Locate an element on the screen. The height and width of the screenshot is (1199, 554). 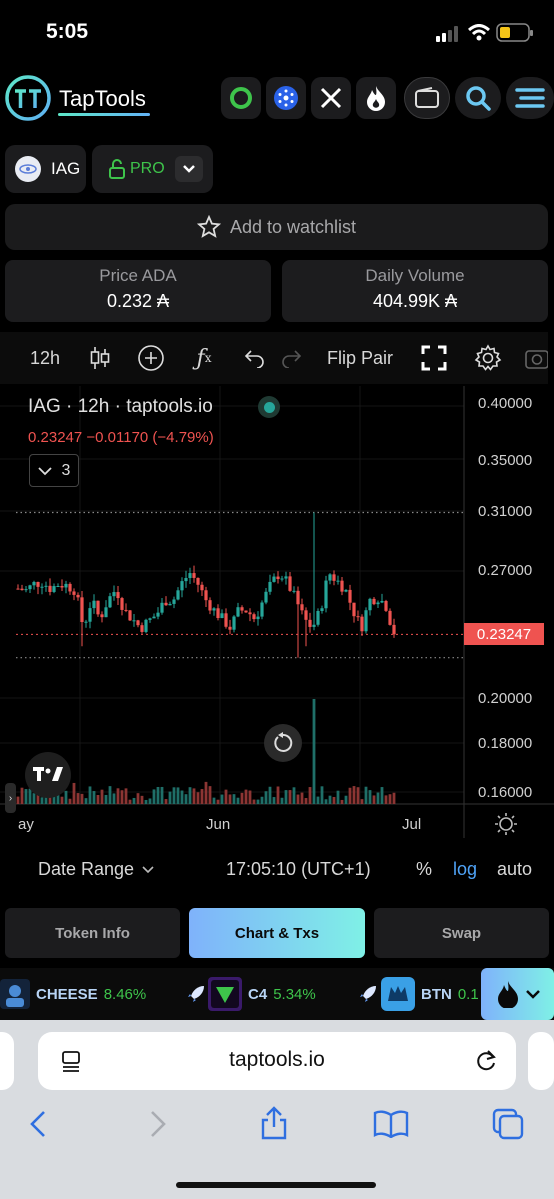
ticker-item: C4 5.34% is located at coordinates (262, 994).